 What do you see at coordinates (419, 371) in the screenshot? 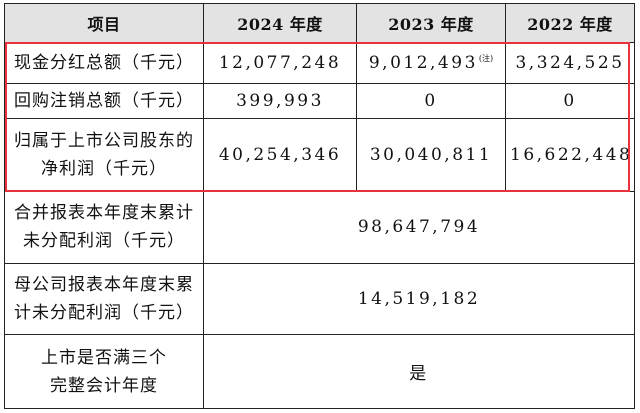
I see `merged-value-cell: 是` at bounding box center [419, 371].